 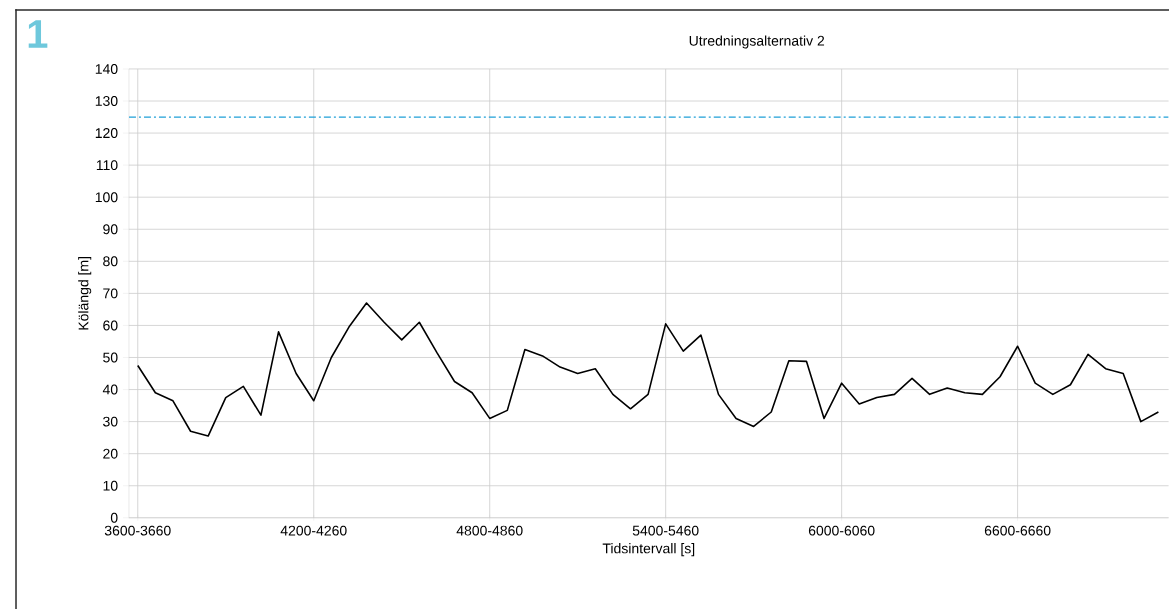 I want to click on text: 1, so click(x=38, y=34).